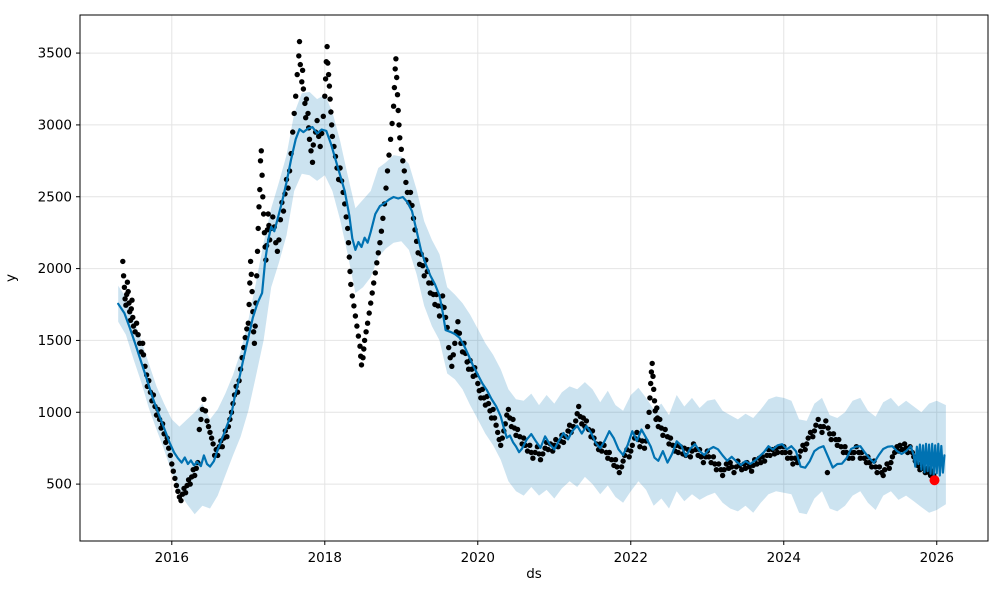 The image size is (1000, 600). What do you see at coordinates (325, 558) in the screenshot?
I see `x-tick-label: 2018` at bounding box center [325, 558].